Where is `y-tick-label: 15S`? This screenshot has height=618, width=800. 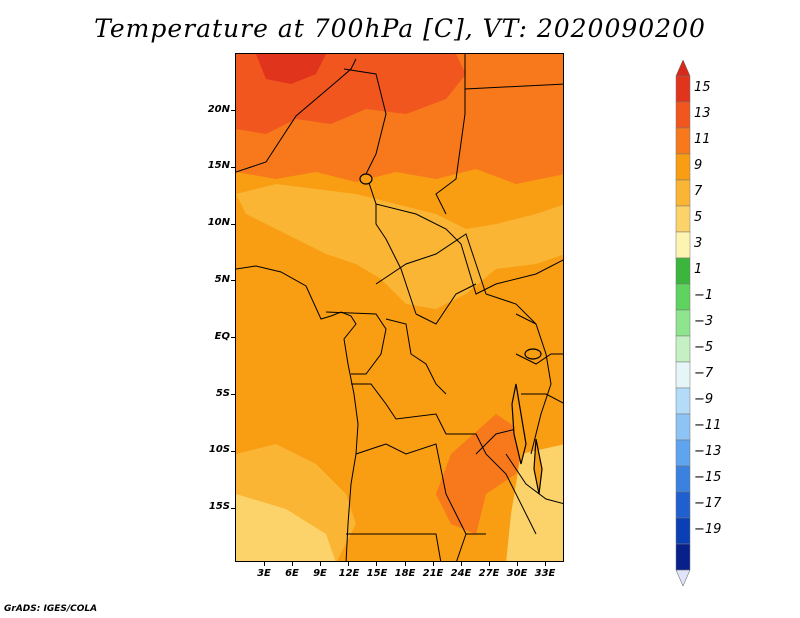
y-tick-label: 15S is located at coordinates (219, 506).